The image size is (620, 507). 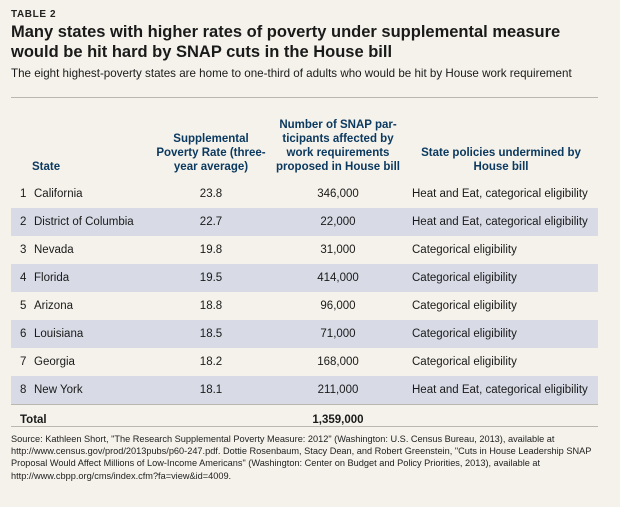 I want to click on participants-cell: 168,000, so click(x=338, y=362).